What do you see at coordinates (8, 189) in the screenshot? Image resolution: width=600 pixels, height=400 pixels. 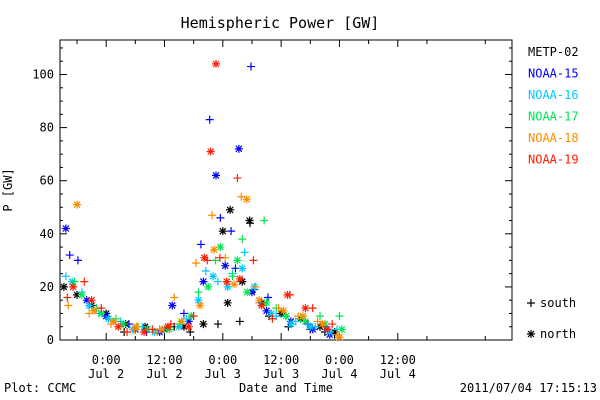 I see `y-axis-label: P [GW]` at bounding box center [8, 189].